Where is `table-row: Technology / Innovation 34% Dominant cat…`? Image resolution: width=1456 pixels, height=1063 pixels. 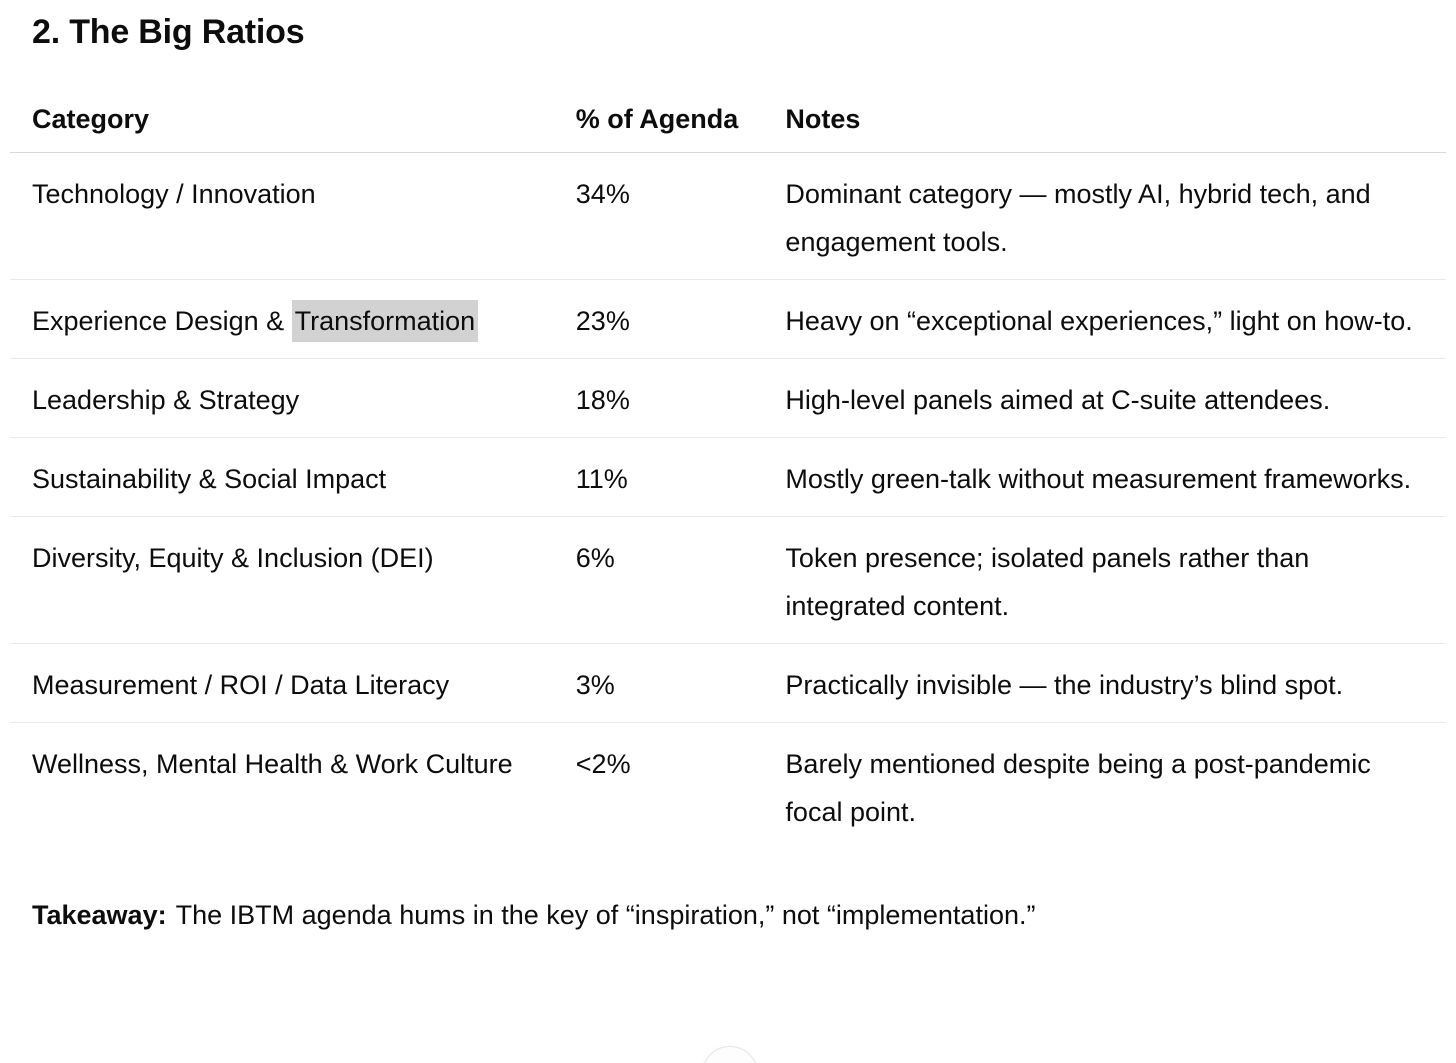
table-row: Technology / Innovation 34% Dominant cat… is located at coordinates (728, 216).